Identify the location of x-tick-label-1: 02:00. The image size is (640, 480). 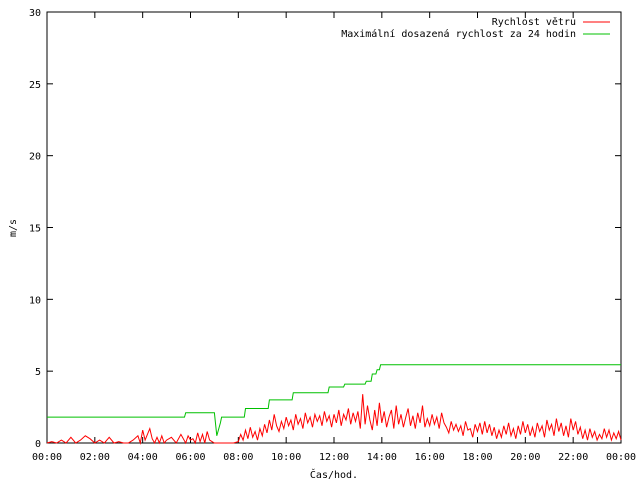
(95, 457).